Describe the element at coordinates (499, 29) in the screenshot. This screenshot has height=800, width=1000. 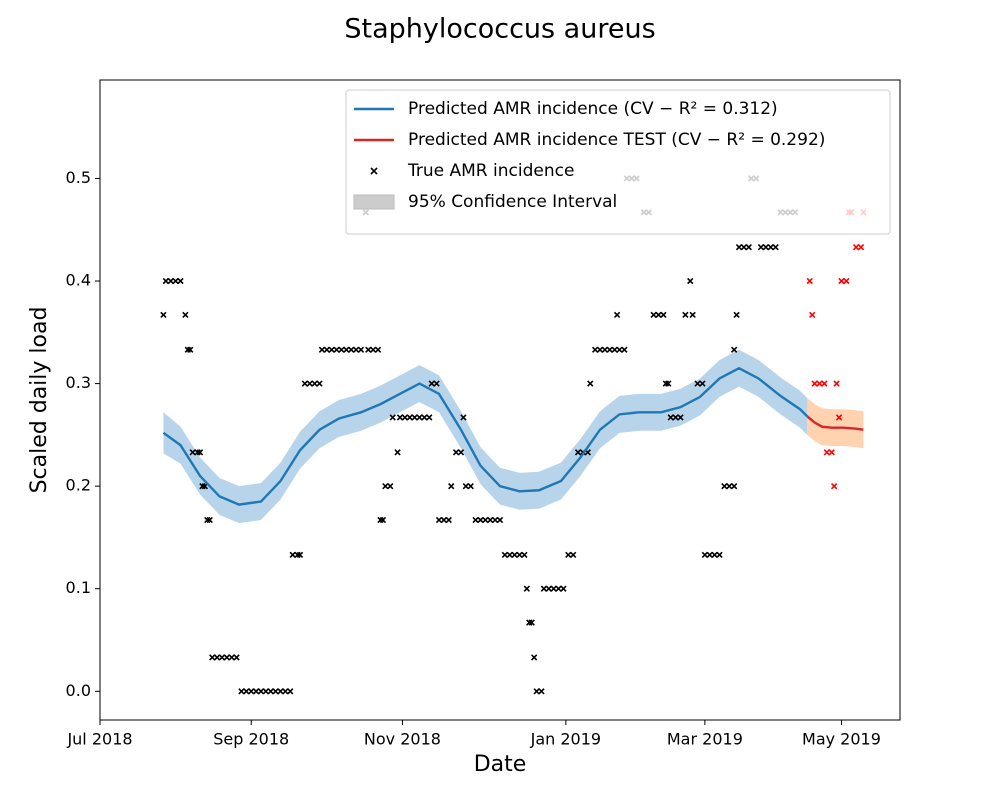
I see `chart-title: Staphylococcus aureus` at that location.